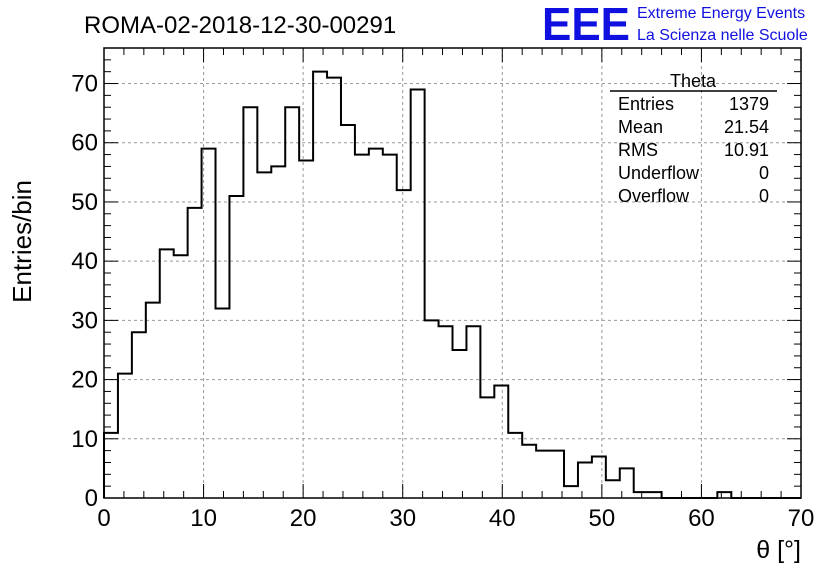 This screenshot has width=836, height=577. What do you see at coordinates (84, 380) in the screenshot?
I see `y-tick-label: 20` at bounding box center [84, 380].